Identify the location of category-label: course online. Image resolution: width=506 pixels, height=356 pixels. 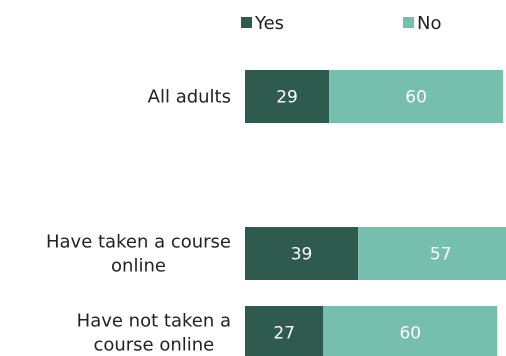
(153, 345).